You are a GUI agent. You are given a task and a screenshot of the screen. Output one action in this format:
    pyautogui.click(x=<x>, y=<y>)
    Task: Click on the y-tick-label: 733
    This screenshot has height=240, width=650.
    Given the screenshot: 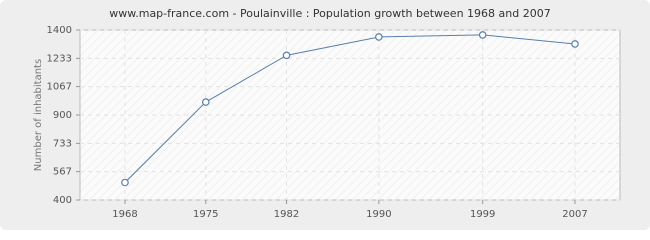 What is the action you would take?
    pyautogui.click(x=62, y=143)
    